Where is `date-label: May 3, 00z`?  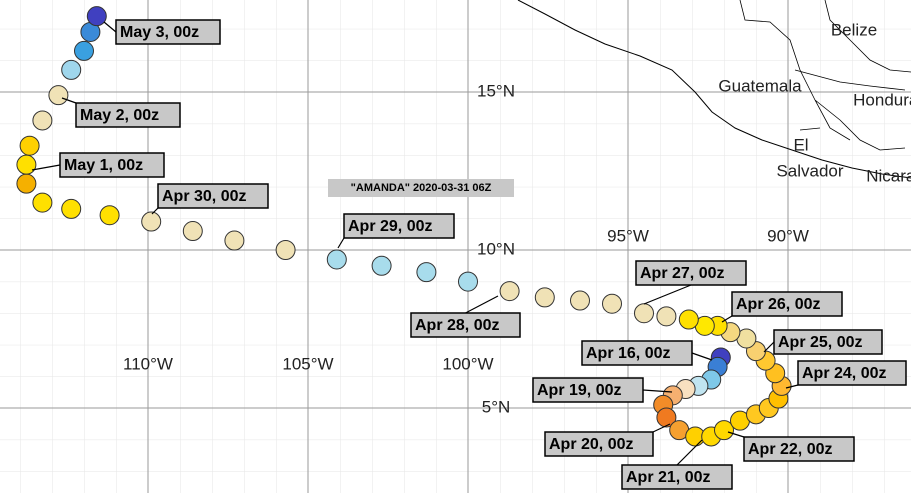
date-label: May 3, 00z is located at coordinates (159, 32).